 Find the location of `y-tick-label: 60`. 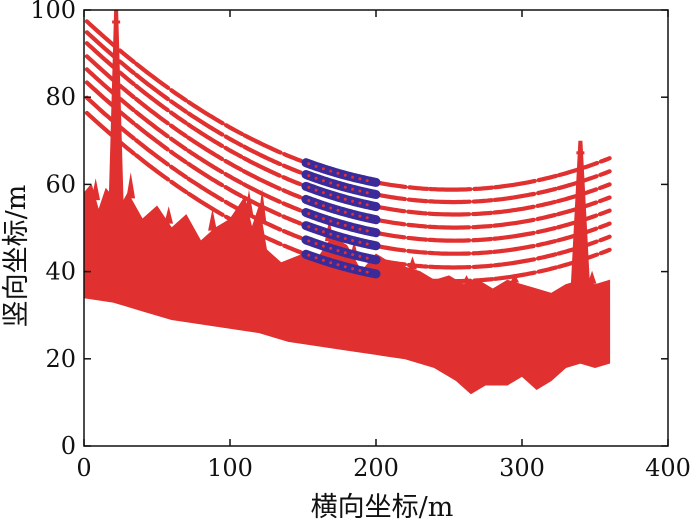

y-tick-label: 60 is located at coordinates (60, 184).